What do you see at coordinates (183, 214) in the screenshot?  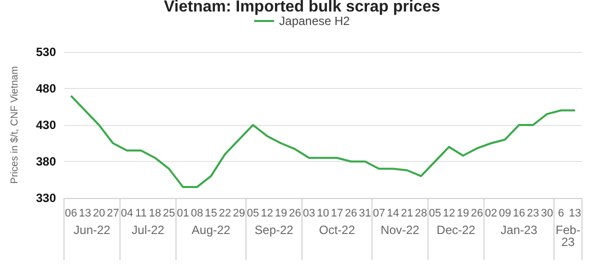 I see `x-tick-label: 01` at bounding box center [183, 214].